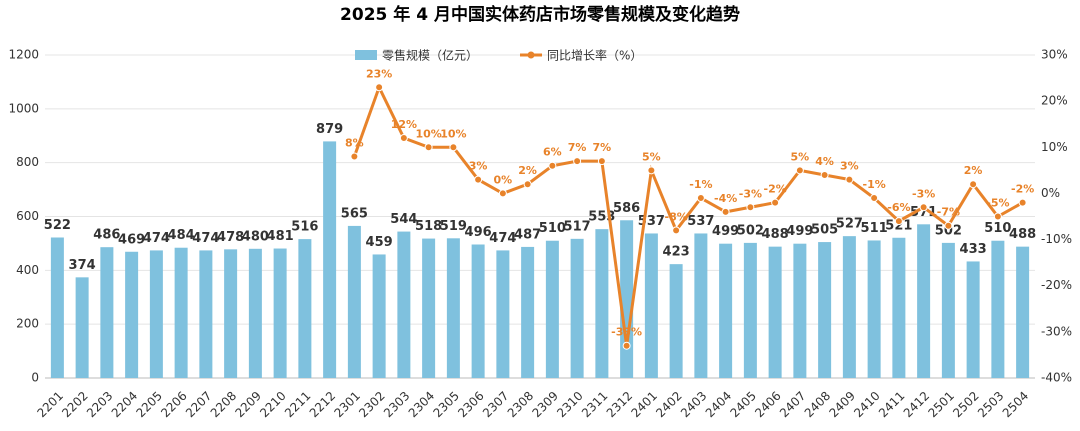 The image size is (1080, 431). Describe the element at coordinates (304, 227) in the screenshot. I see `bar-label: 516` at that location.